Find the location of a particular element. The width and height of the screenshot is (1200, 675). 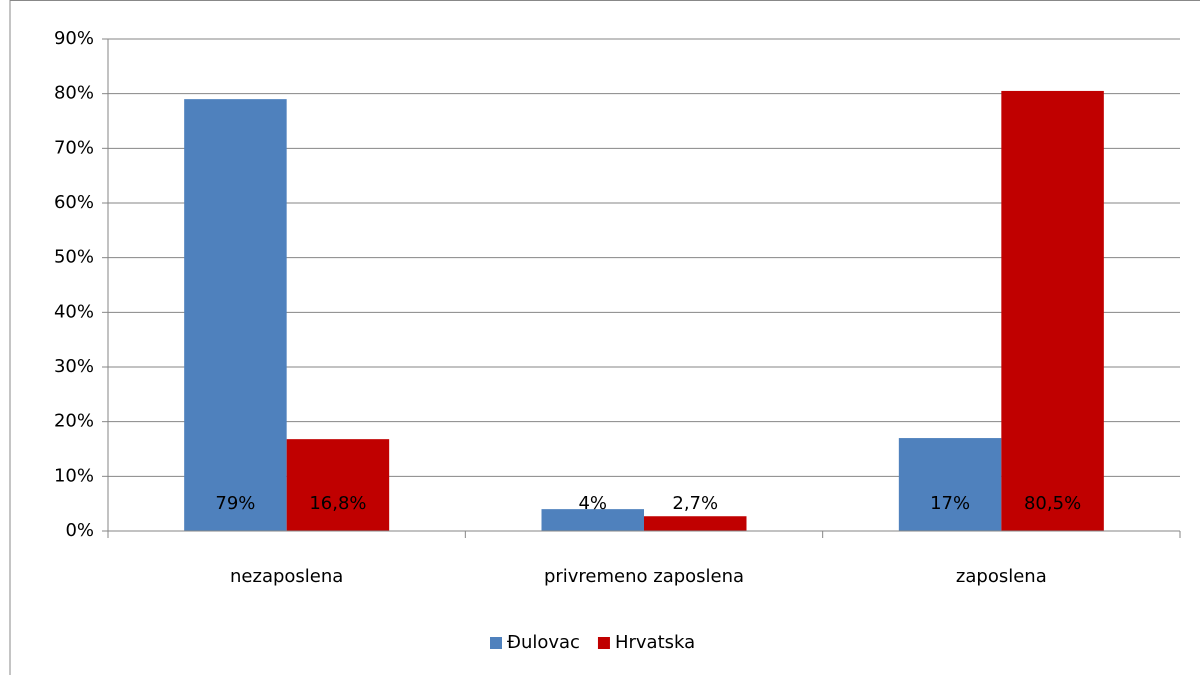

y-tick-label: 20% is located at coordinates (74, 421).